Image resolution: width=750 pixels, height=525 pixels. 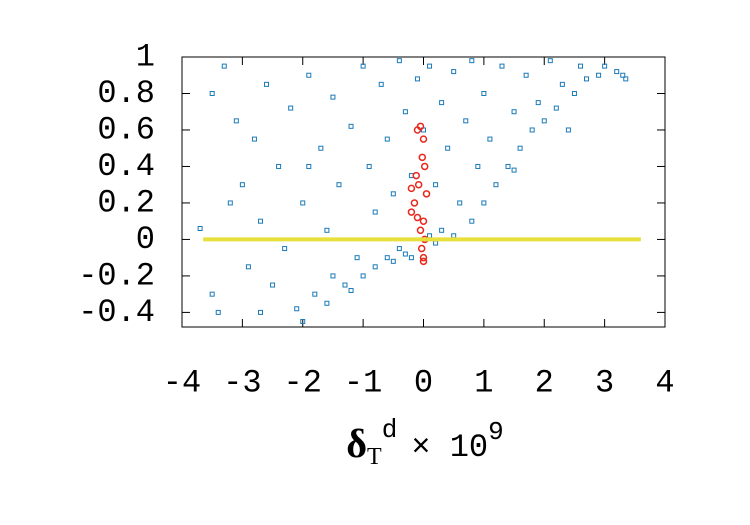 I want to click on x-tick-label: 0, so click(x=423, y=382).